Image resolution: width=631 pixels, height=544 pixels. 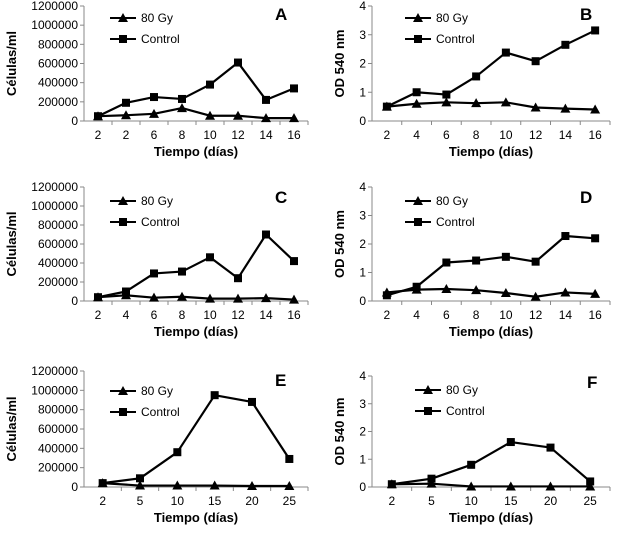 What do you see at coordinates (281, 14) in the screenshot?
I see `panel-letter: A` at bounding box center [281, 14].